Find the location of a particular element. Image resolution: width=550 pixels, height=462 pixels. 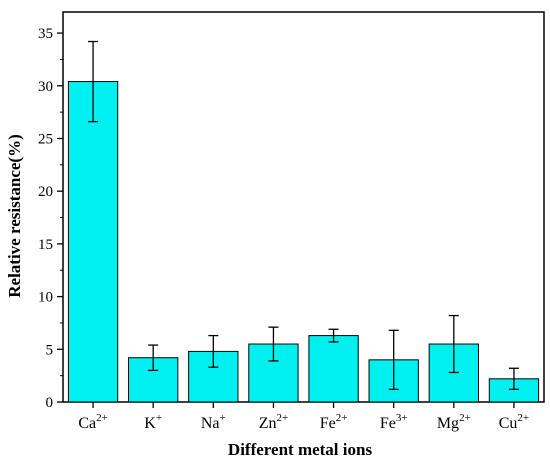

y-tick-label: 30 is located at coordinates (45, 87).